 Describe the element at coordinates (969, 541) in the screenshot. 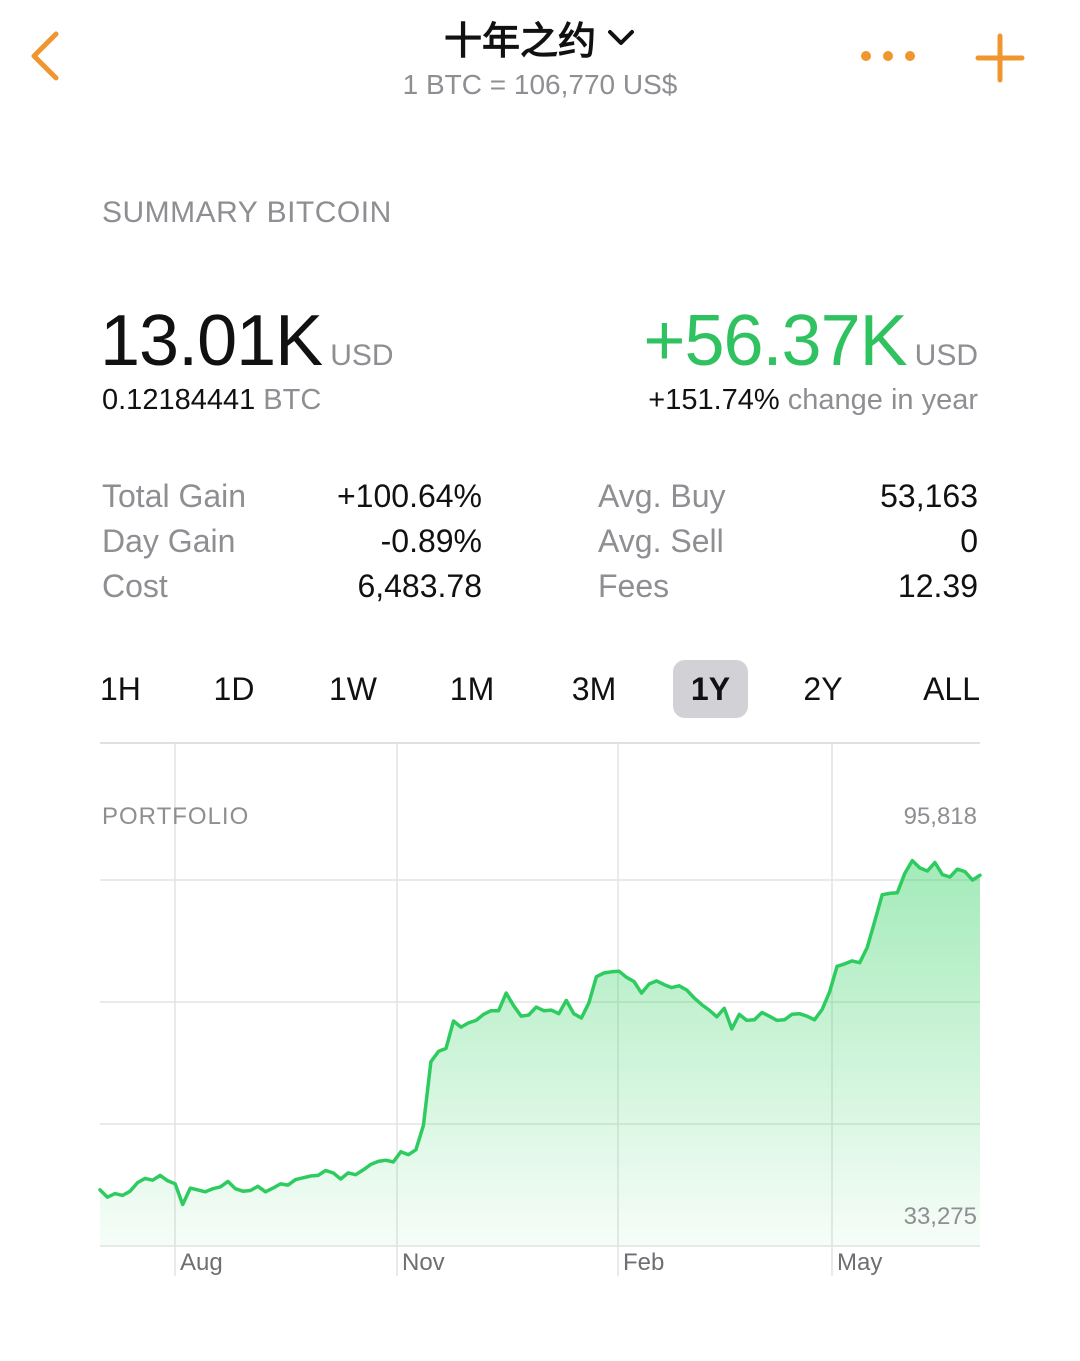

I see `stat-value: 0` at that location.